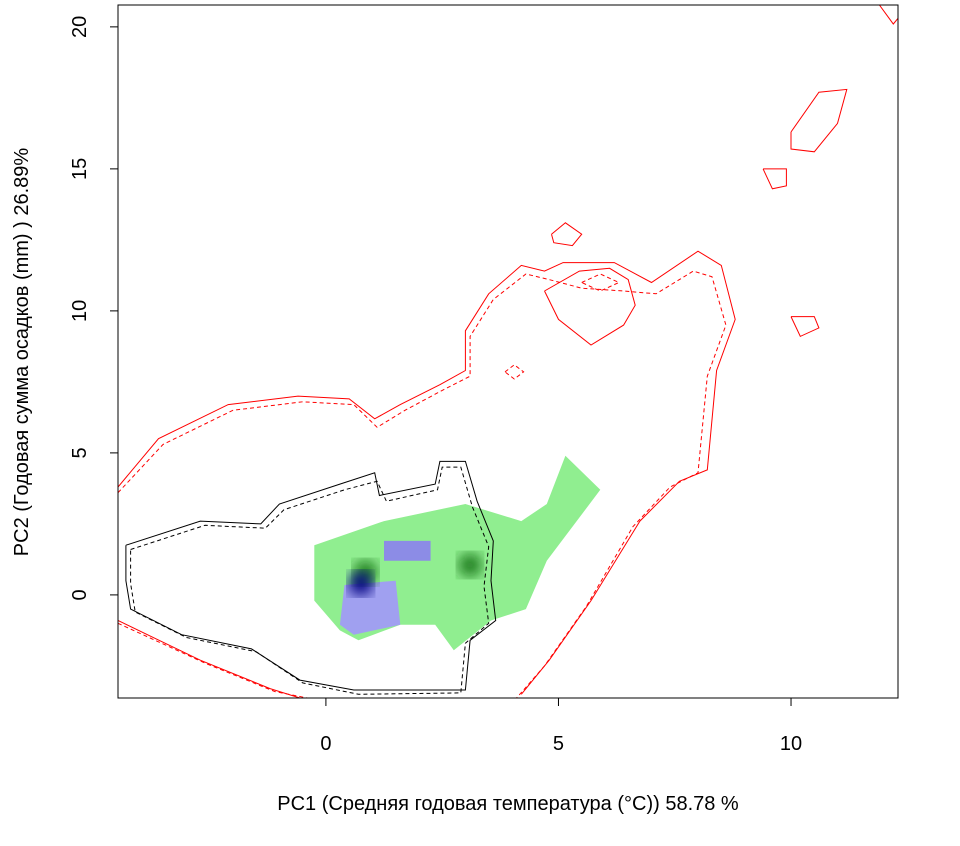 Image resolution: width=960 pixels, height=846 pixels. Describe the element at coordinates (80, 169) in the screenshot. I see `y-tick-label: 15` at that location.